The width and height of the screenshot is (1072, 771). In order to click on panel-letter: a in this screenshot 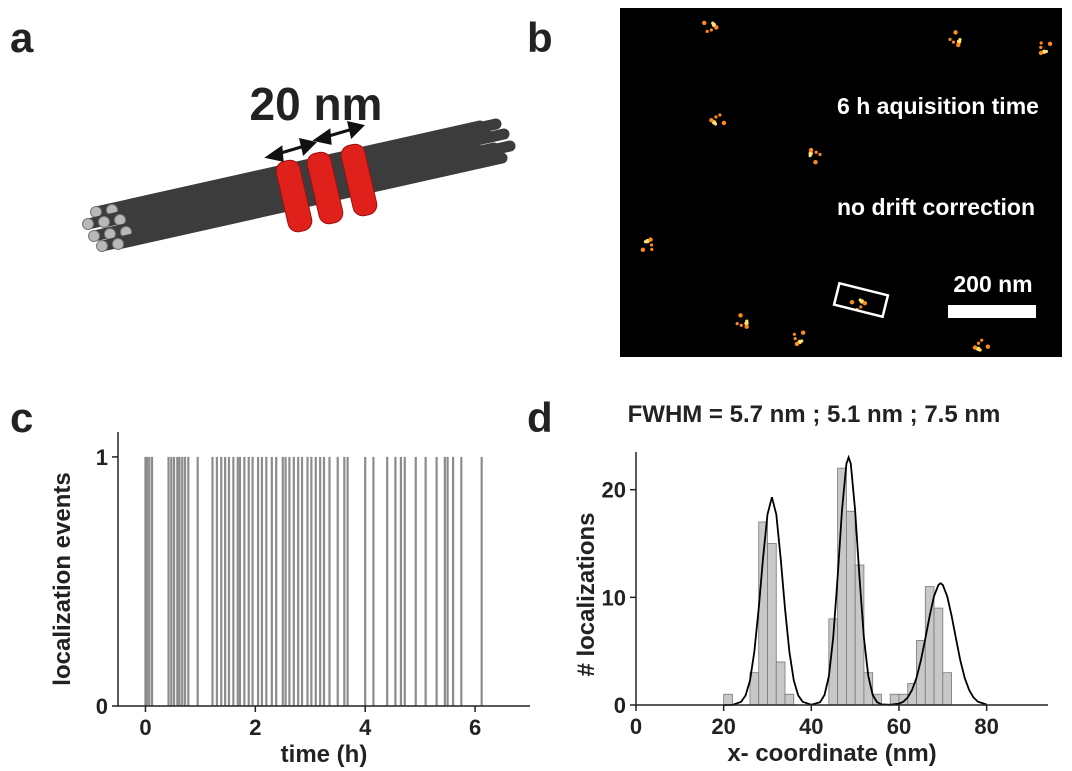, I will do `click(22, 37)`.